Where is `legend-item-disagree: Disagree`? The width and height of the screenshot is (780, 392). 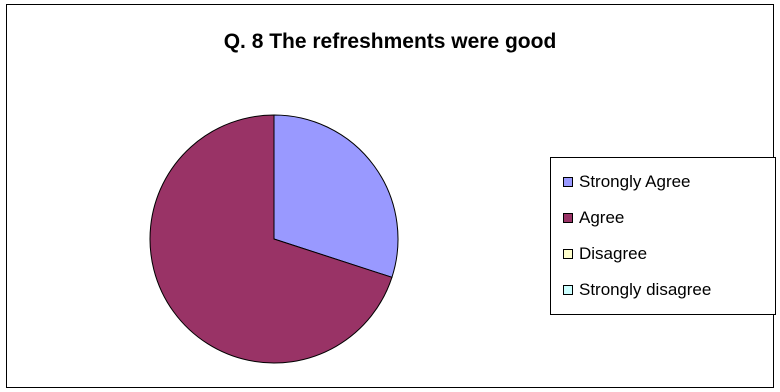 legend-item-disagree: Disagree is located at coordinates (605, 254).